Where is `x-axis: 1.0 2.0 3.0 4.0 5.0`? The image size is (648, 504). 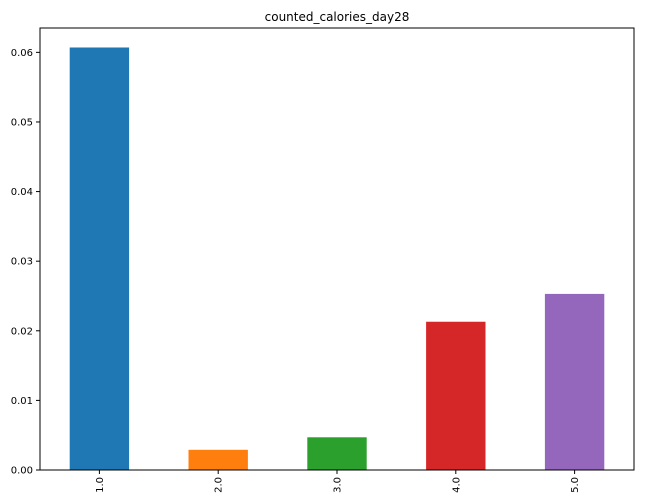
x-axis: 1.0 2.0 3.0 4.0 5.0 is located at coordinates (338, 481).